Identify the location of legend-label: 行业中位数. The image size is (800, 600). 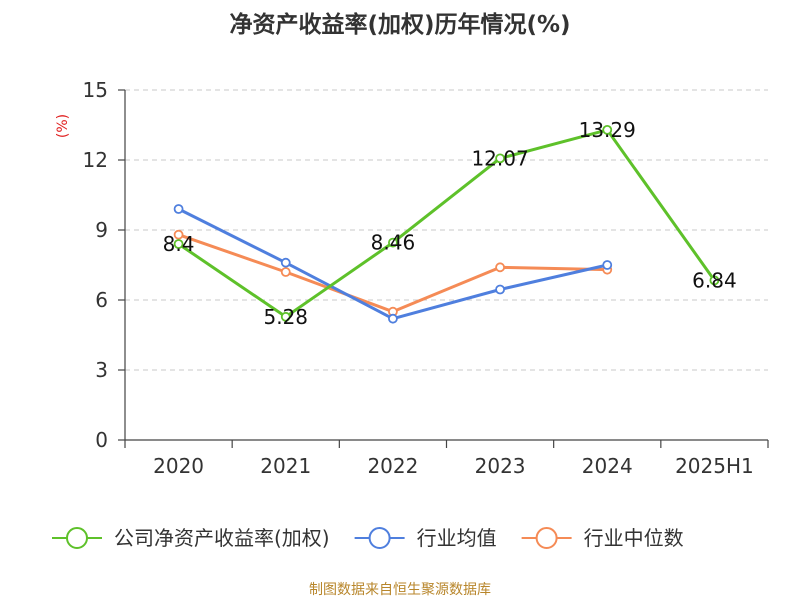
(634, 538).